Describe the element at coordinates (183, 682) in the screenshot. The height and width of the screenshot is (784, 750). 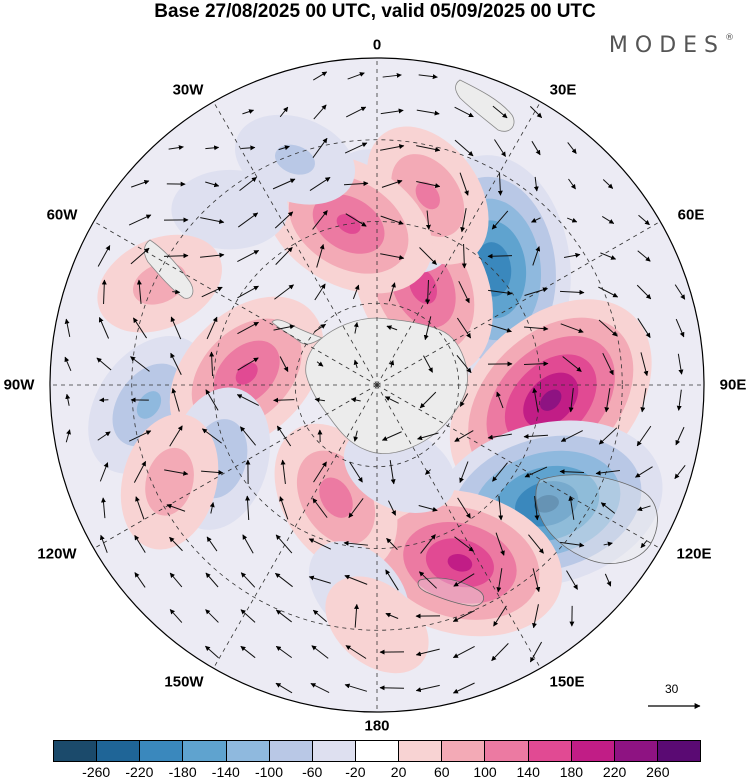
I see `lon-label-150w: 150W` at that location.